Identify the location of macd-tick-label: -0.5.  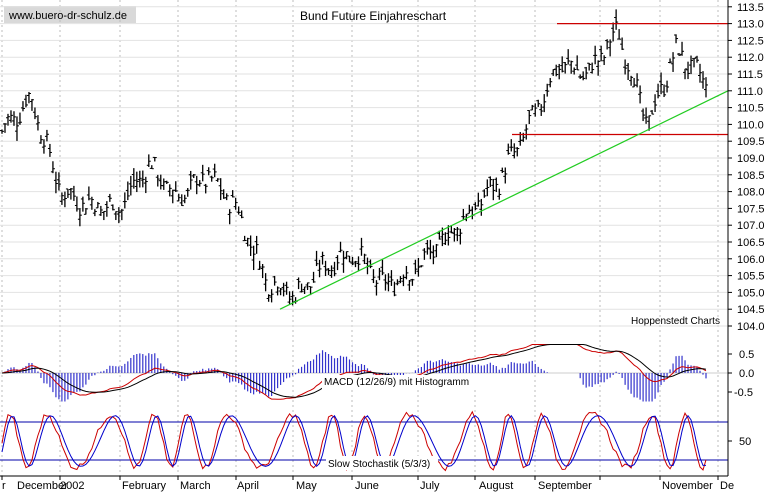
(743, 393).